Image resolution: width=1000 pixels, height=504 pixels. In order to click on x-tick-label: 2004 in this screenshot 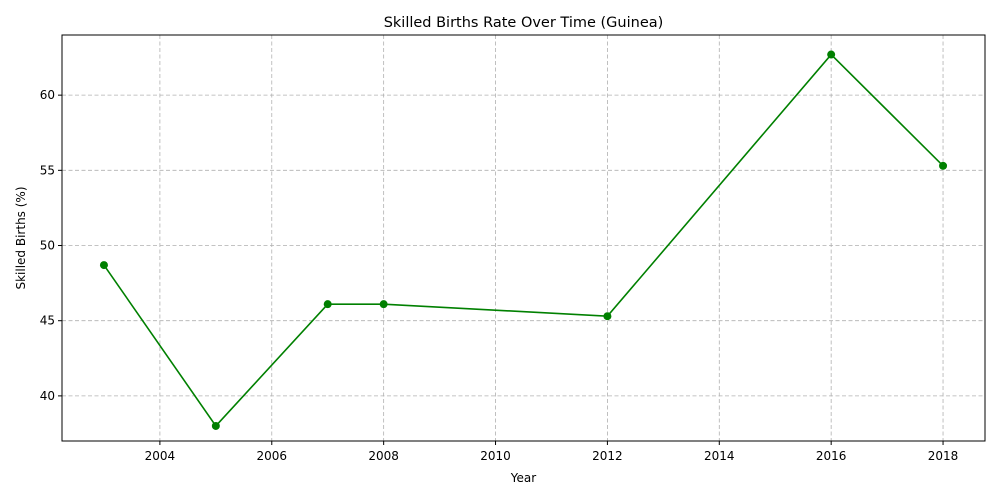, I will do `click(160, 456)`.